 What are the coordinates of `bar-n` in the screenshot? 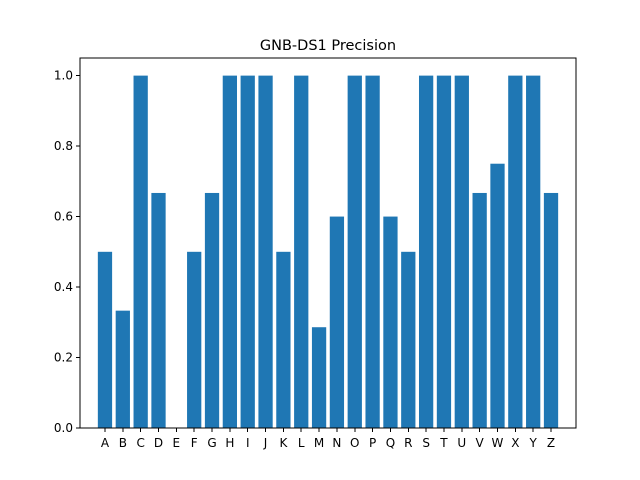 It's located at (337, 322).